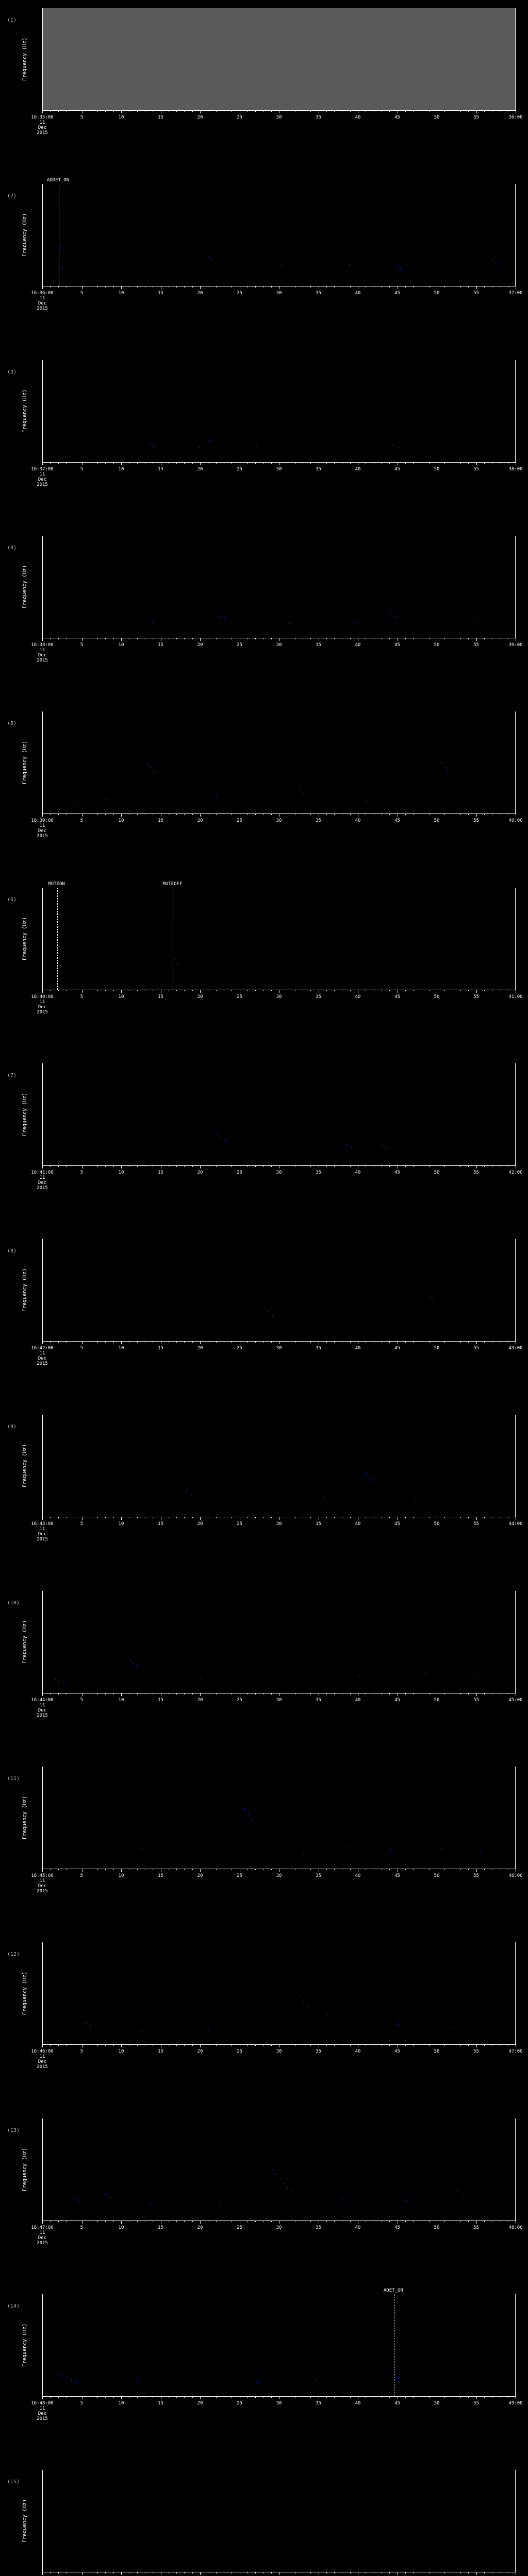 Image resolution: width=528 pixels, height=2576 pixels. Describe the element at coordinates (397, 1875) in the screenshot. I see `x-tick-label: 45` at that location.